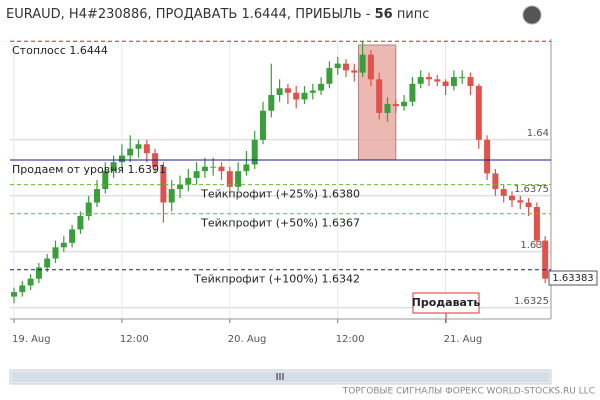  I want to click on last-price: 1.63383, so click(572, 278).